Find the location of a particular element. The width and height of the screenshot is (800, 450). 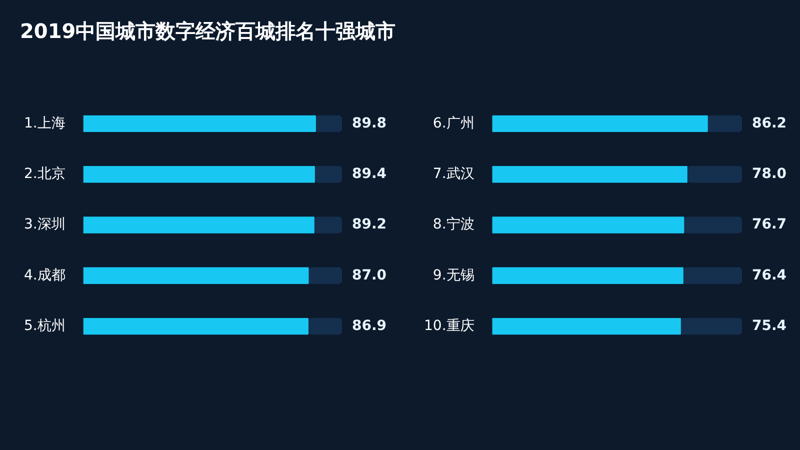

data-label: 76.4 is located at coordinates (769, 275).